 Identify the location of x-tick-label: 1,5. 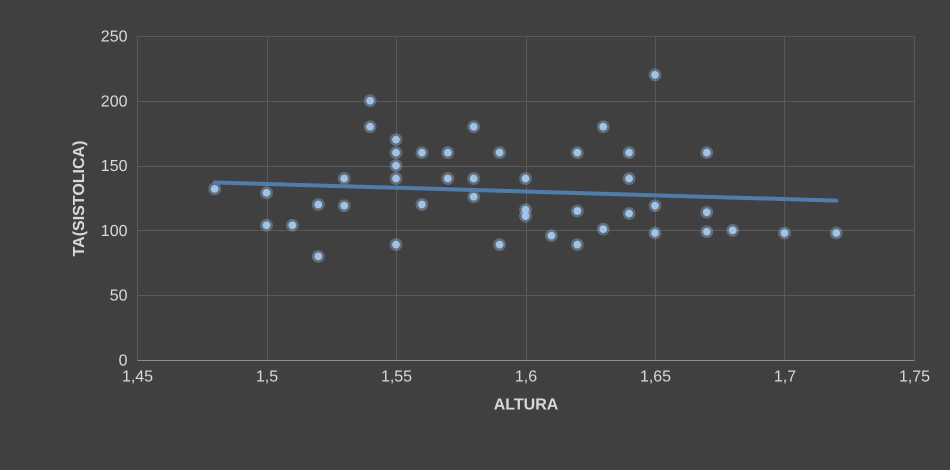
(267, 377).